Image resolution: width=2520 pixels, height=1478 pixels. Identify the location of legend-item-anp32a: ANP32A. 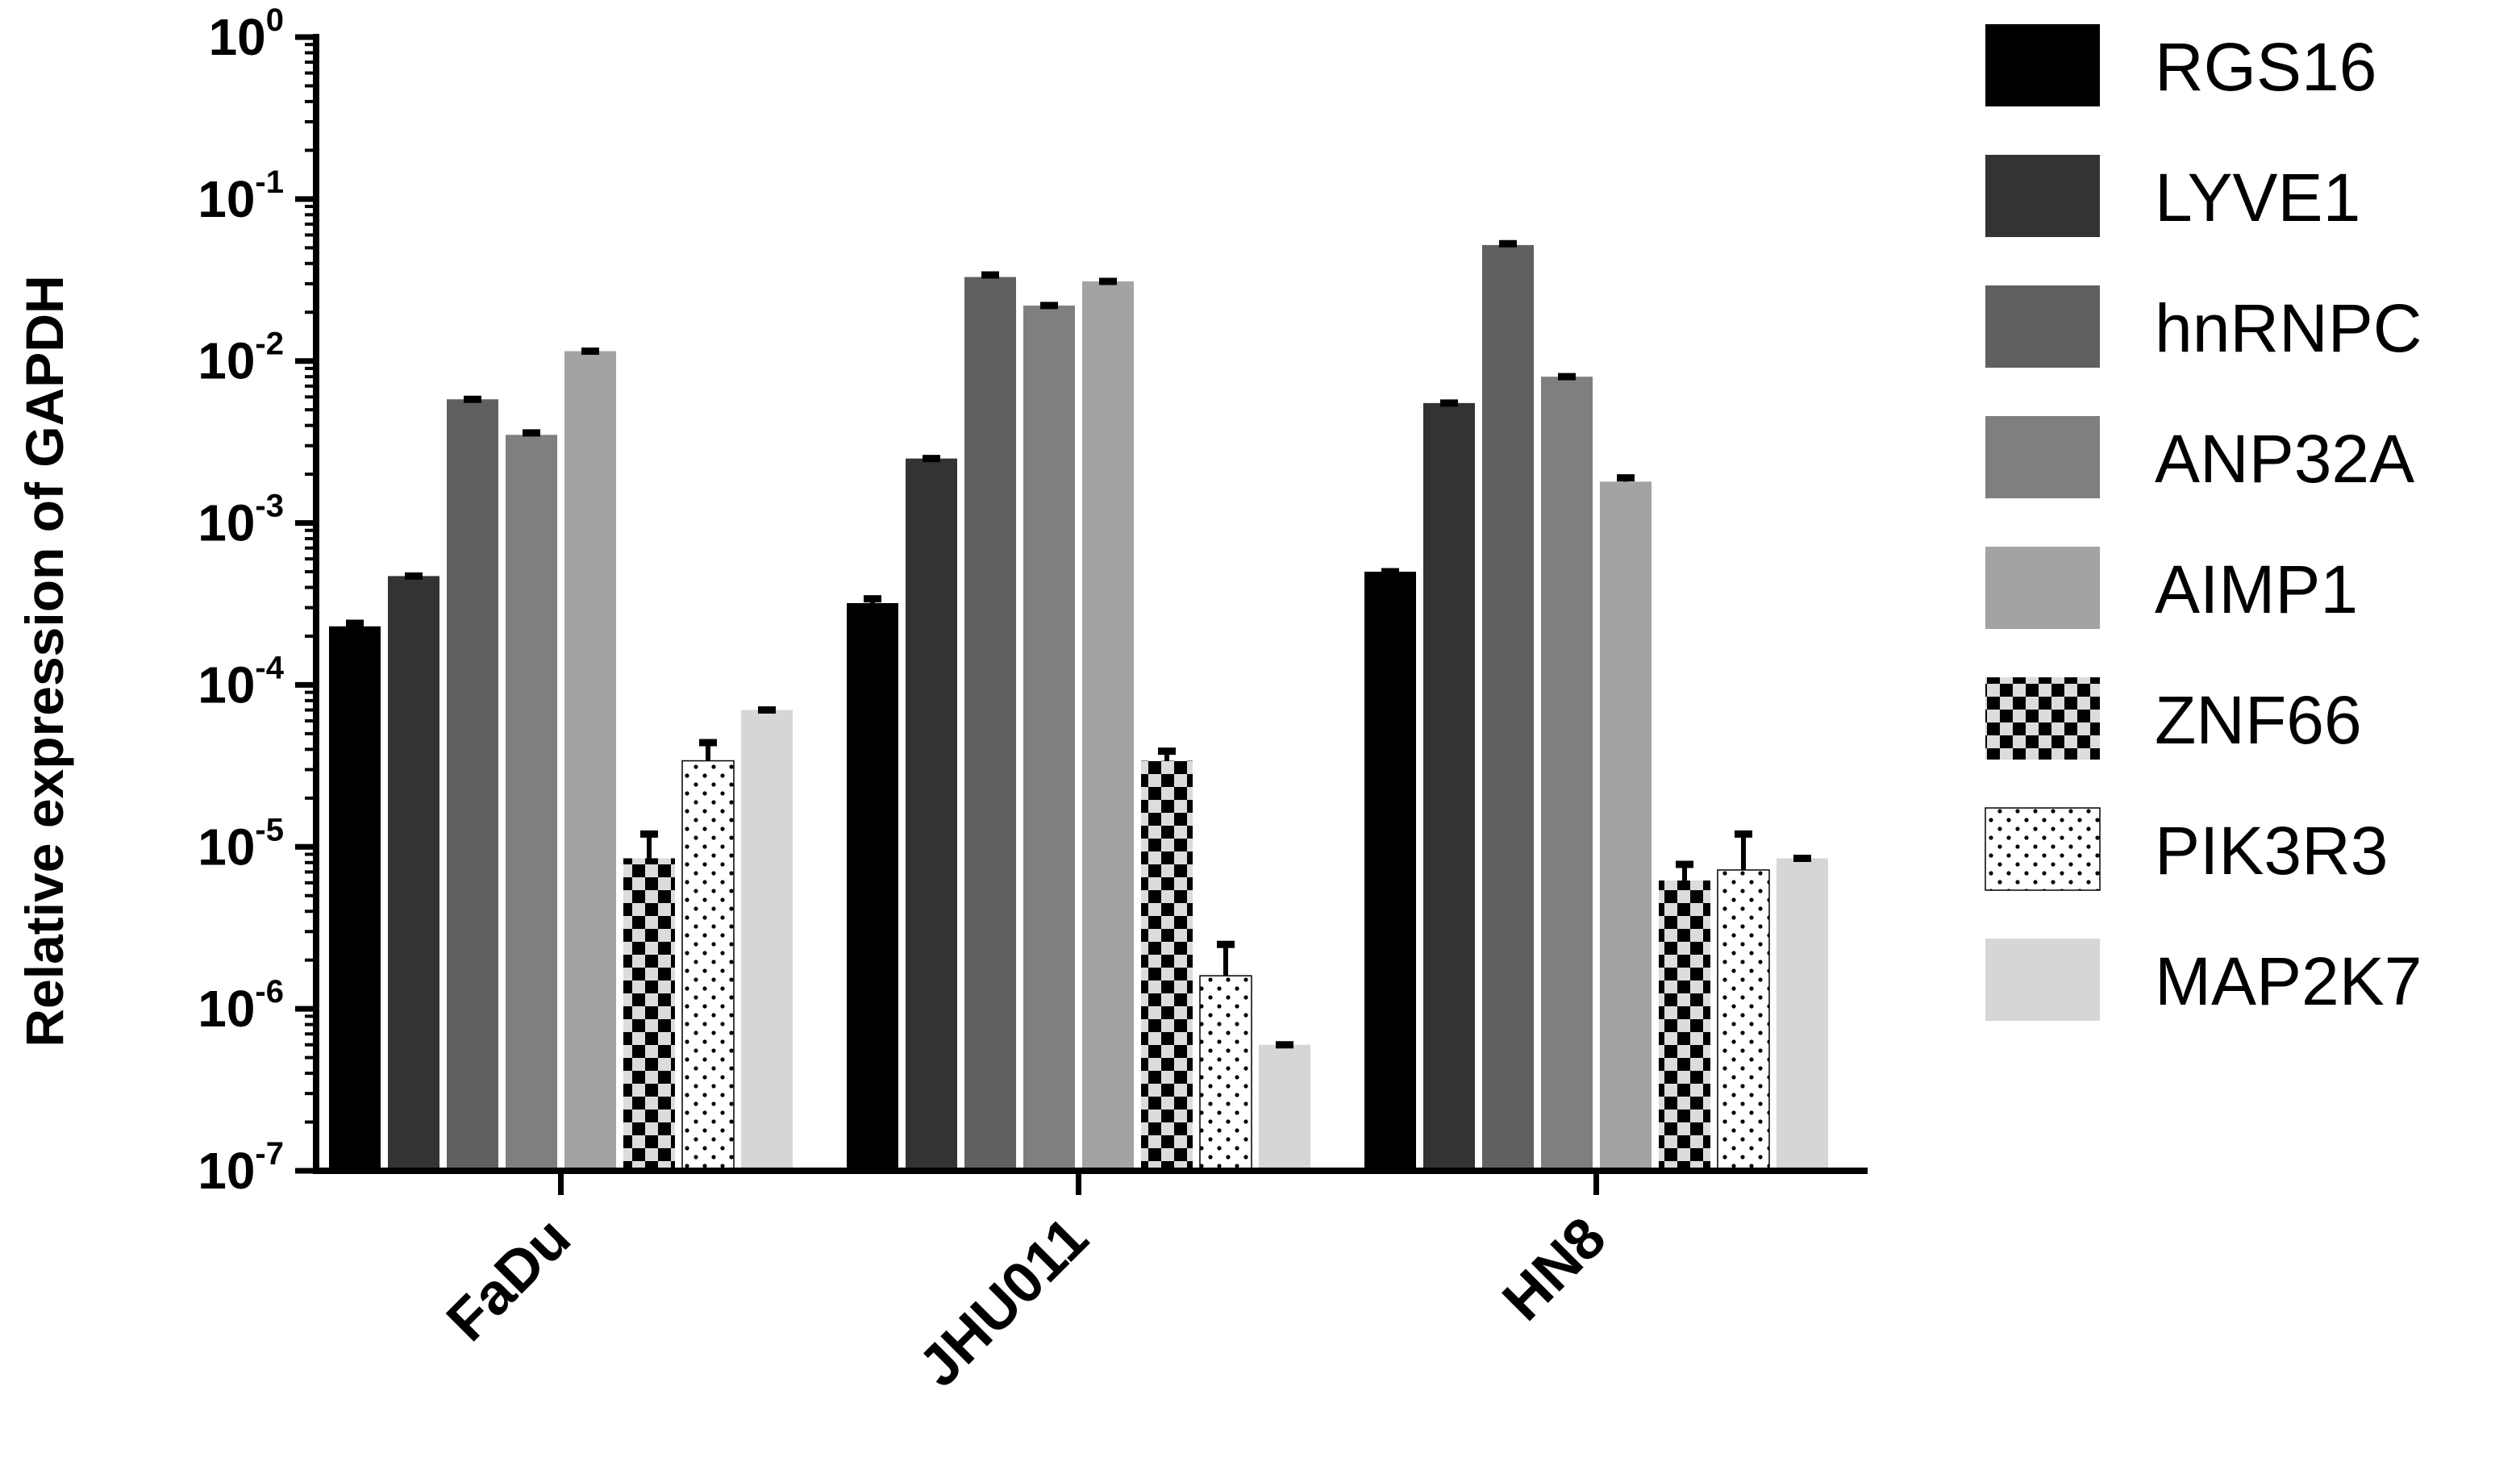
(2199, 457).